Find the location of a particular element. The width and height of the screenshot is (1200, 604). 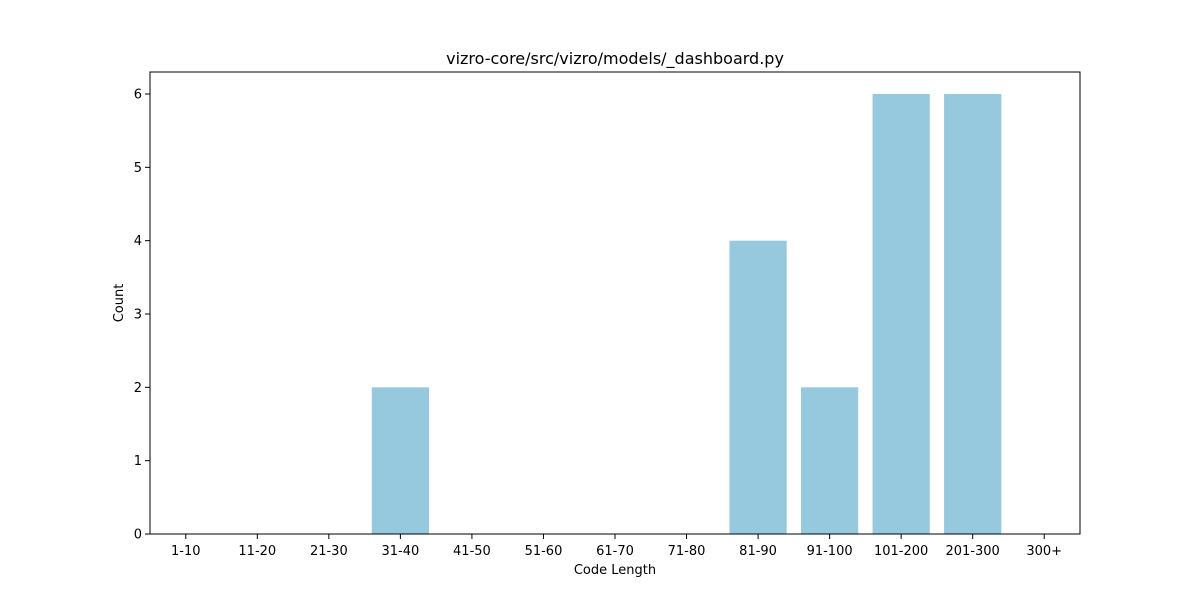

y-tick-label: 0 is located at coordinates (138, 535).